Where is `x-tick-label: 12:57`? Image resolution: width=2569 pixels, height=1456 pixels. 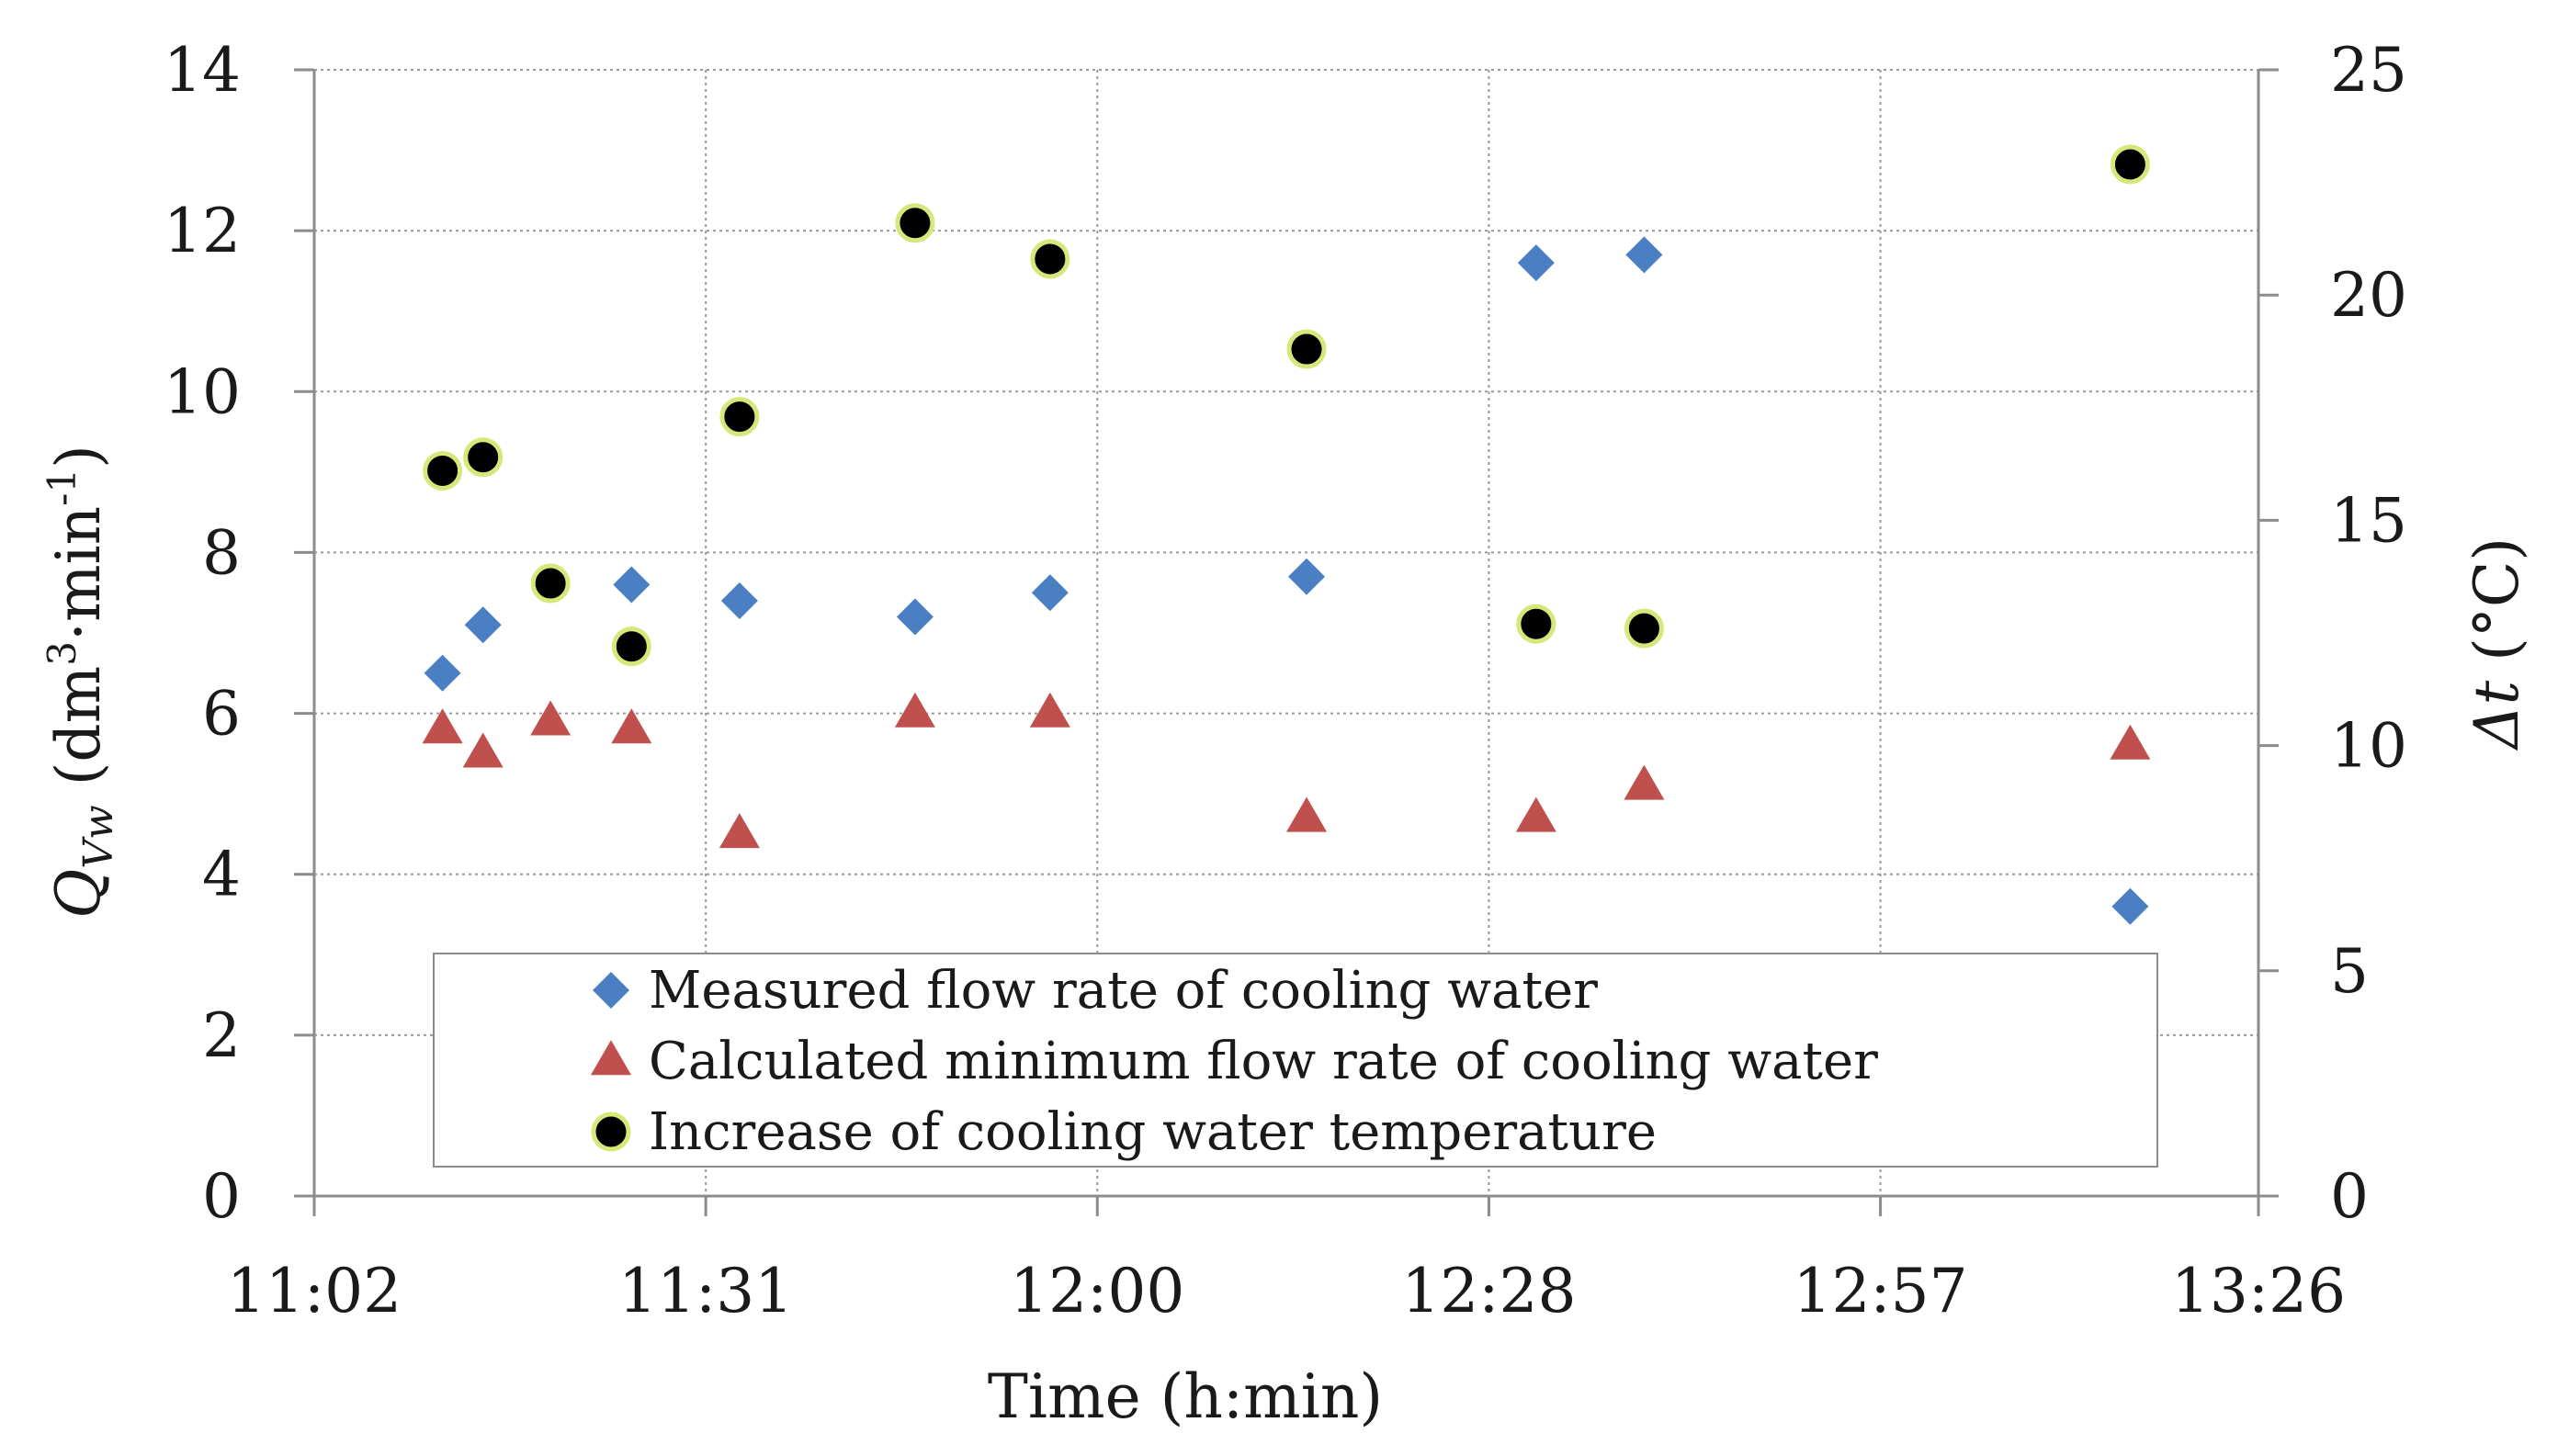 x-tick-label: 12:57 is located at coordinates (1880, 1291).